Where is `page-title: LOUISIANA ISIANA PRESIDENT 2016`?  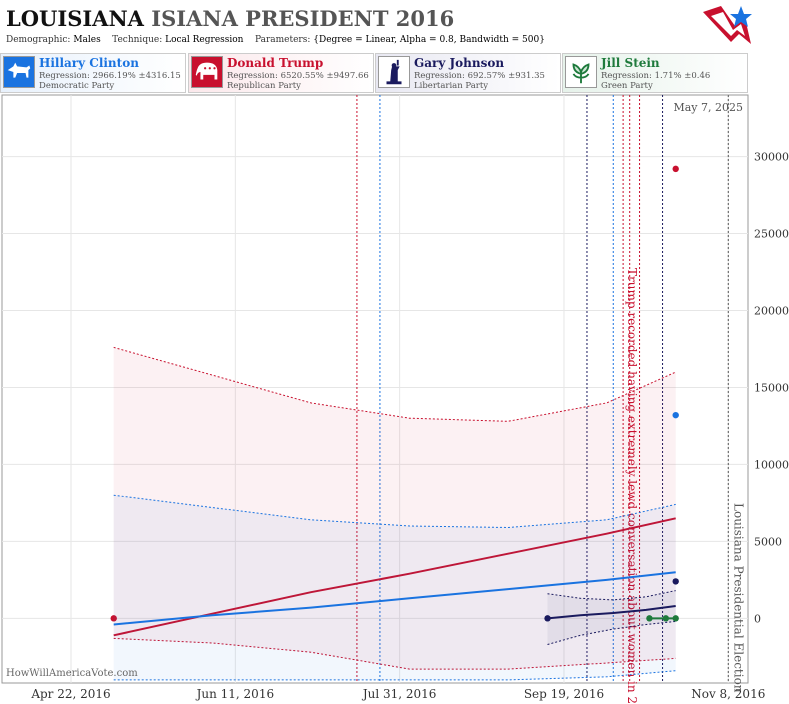
page-title: LOUISIANA ISIANA PRESIDENT 2016 is located at coordinates (230, 18).